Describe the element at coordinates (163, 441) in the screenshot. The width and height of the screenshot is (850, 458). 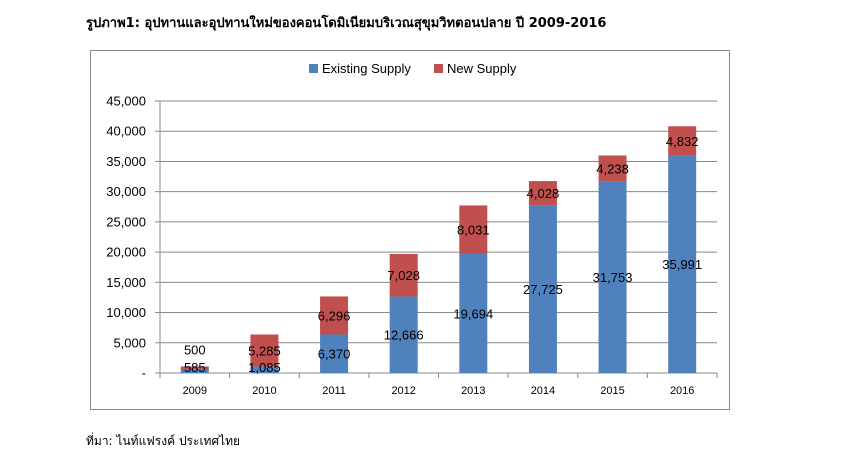
I see `figure-source: ที่มา: ไนท์แฟรงค์ ประเทศไทย` at that location.